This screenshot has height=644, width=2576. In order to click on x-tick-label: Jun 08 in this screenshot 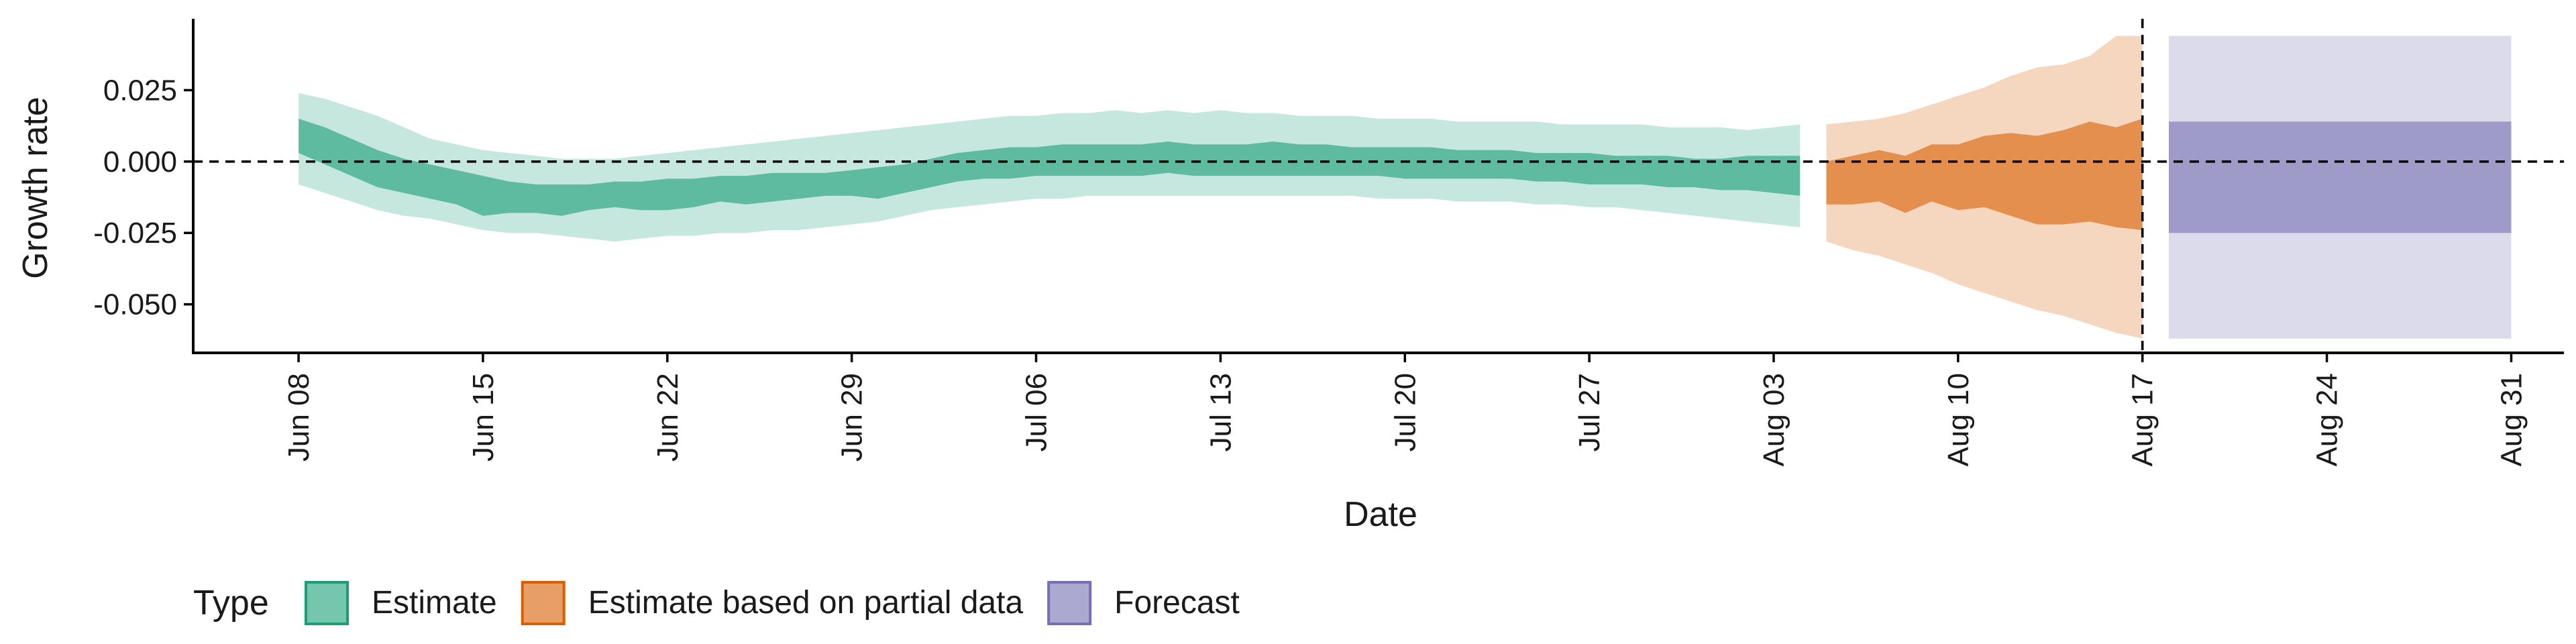, I will do `click(298, 417)`.